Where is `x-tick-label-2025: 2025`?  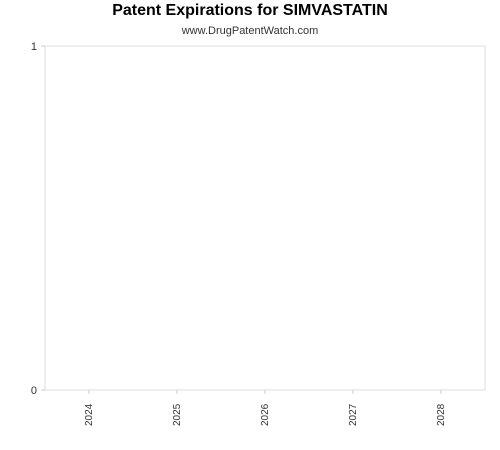
x-tick-label-2025: 2025 is located at coordinates (177, 414).